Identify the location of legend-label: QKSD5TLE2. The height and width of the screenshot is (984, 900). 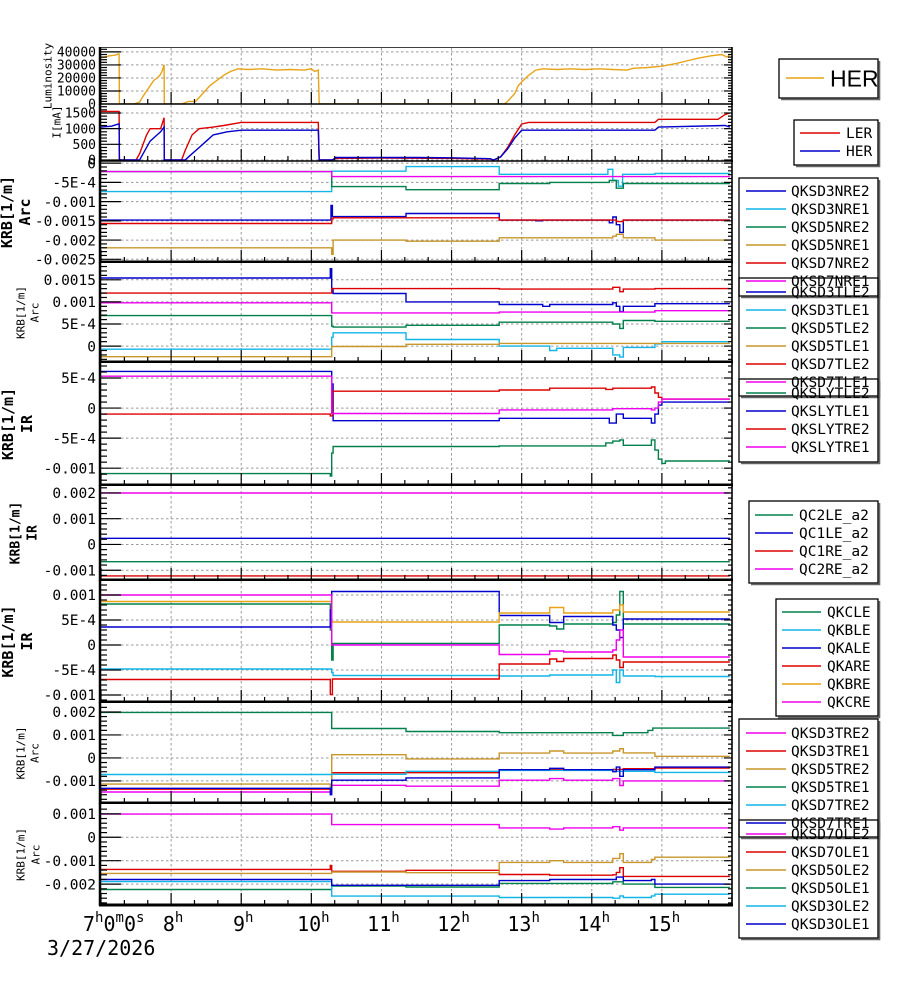
(830, 329).